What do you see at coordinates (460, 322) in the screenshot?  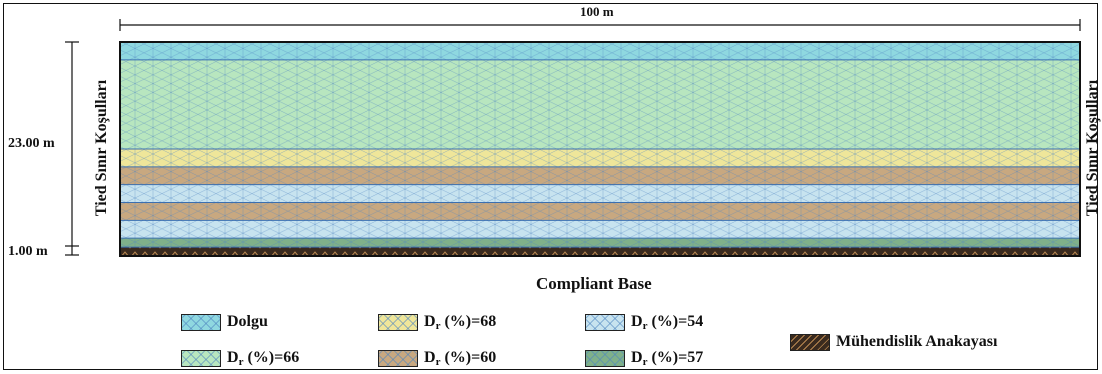 I see `legend-text-dr68: Dr (%)=68` at bounding box center [460, 322].